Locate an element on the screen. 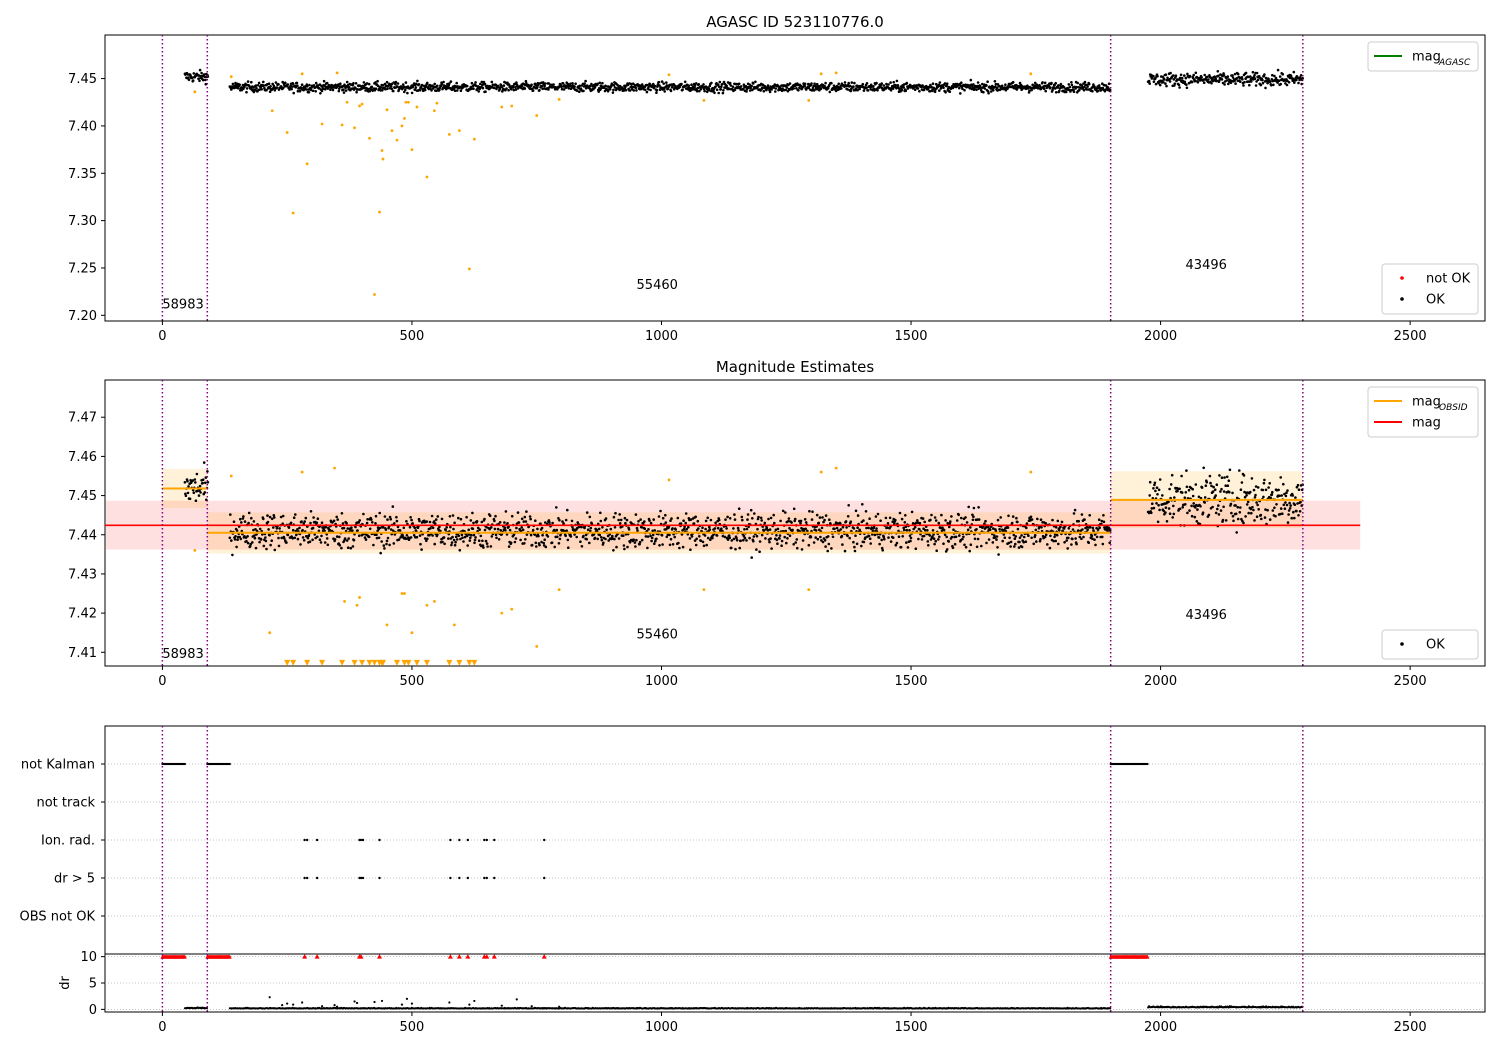  below-range-marker is located at coordinates (362, 662).